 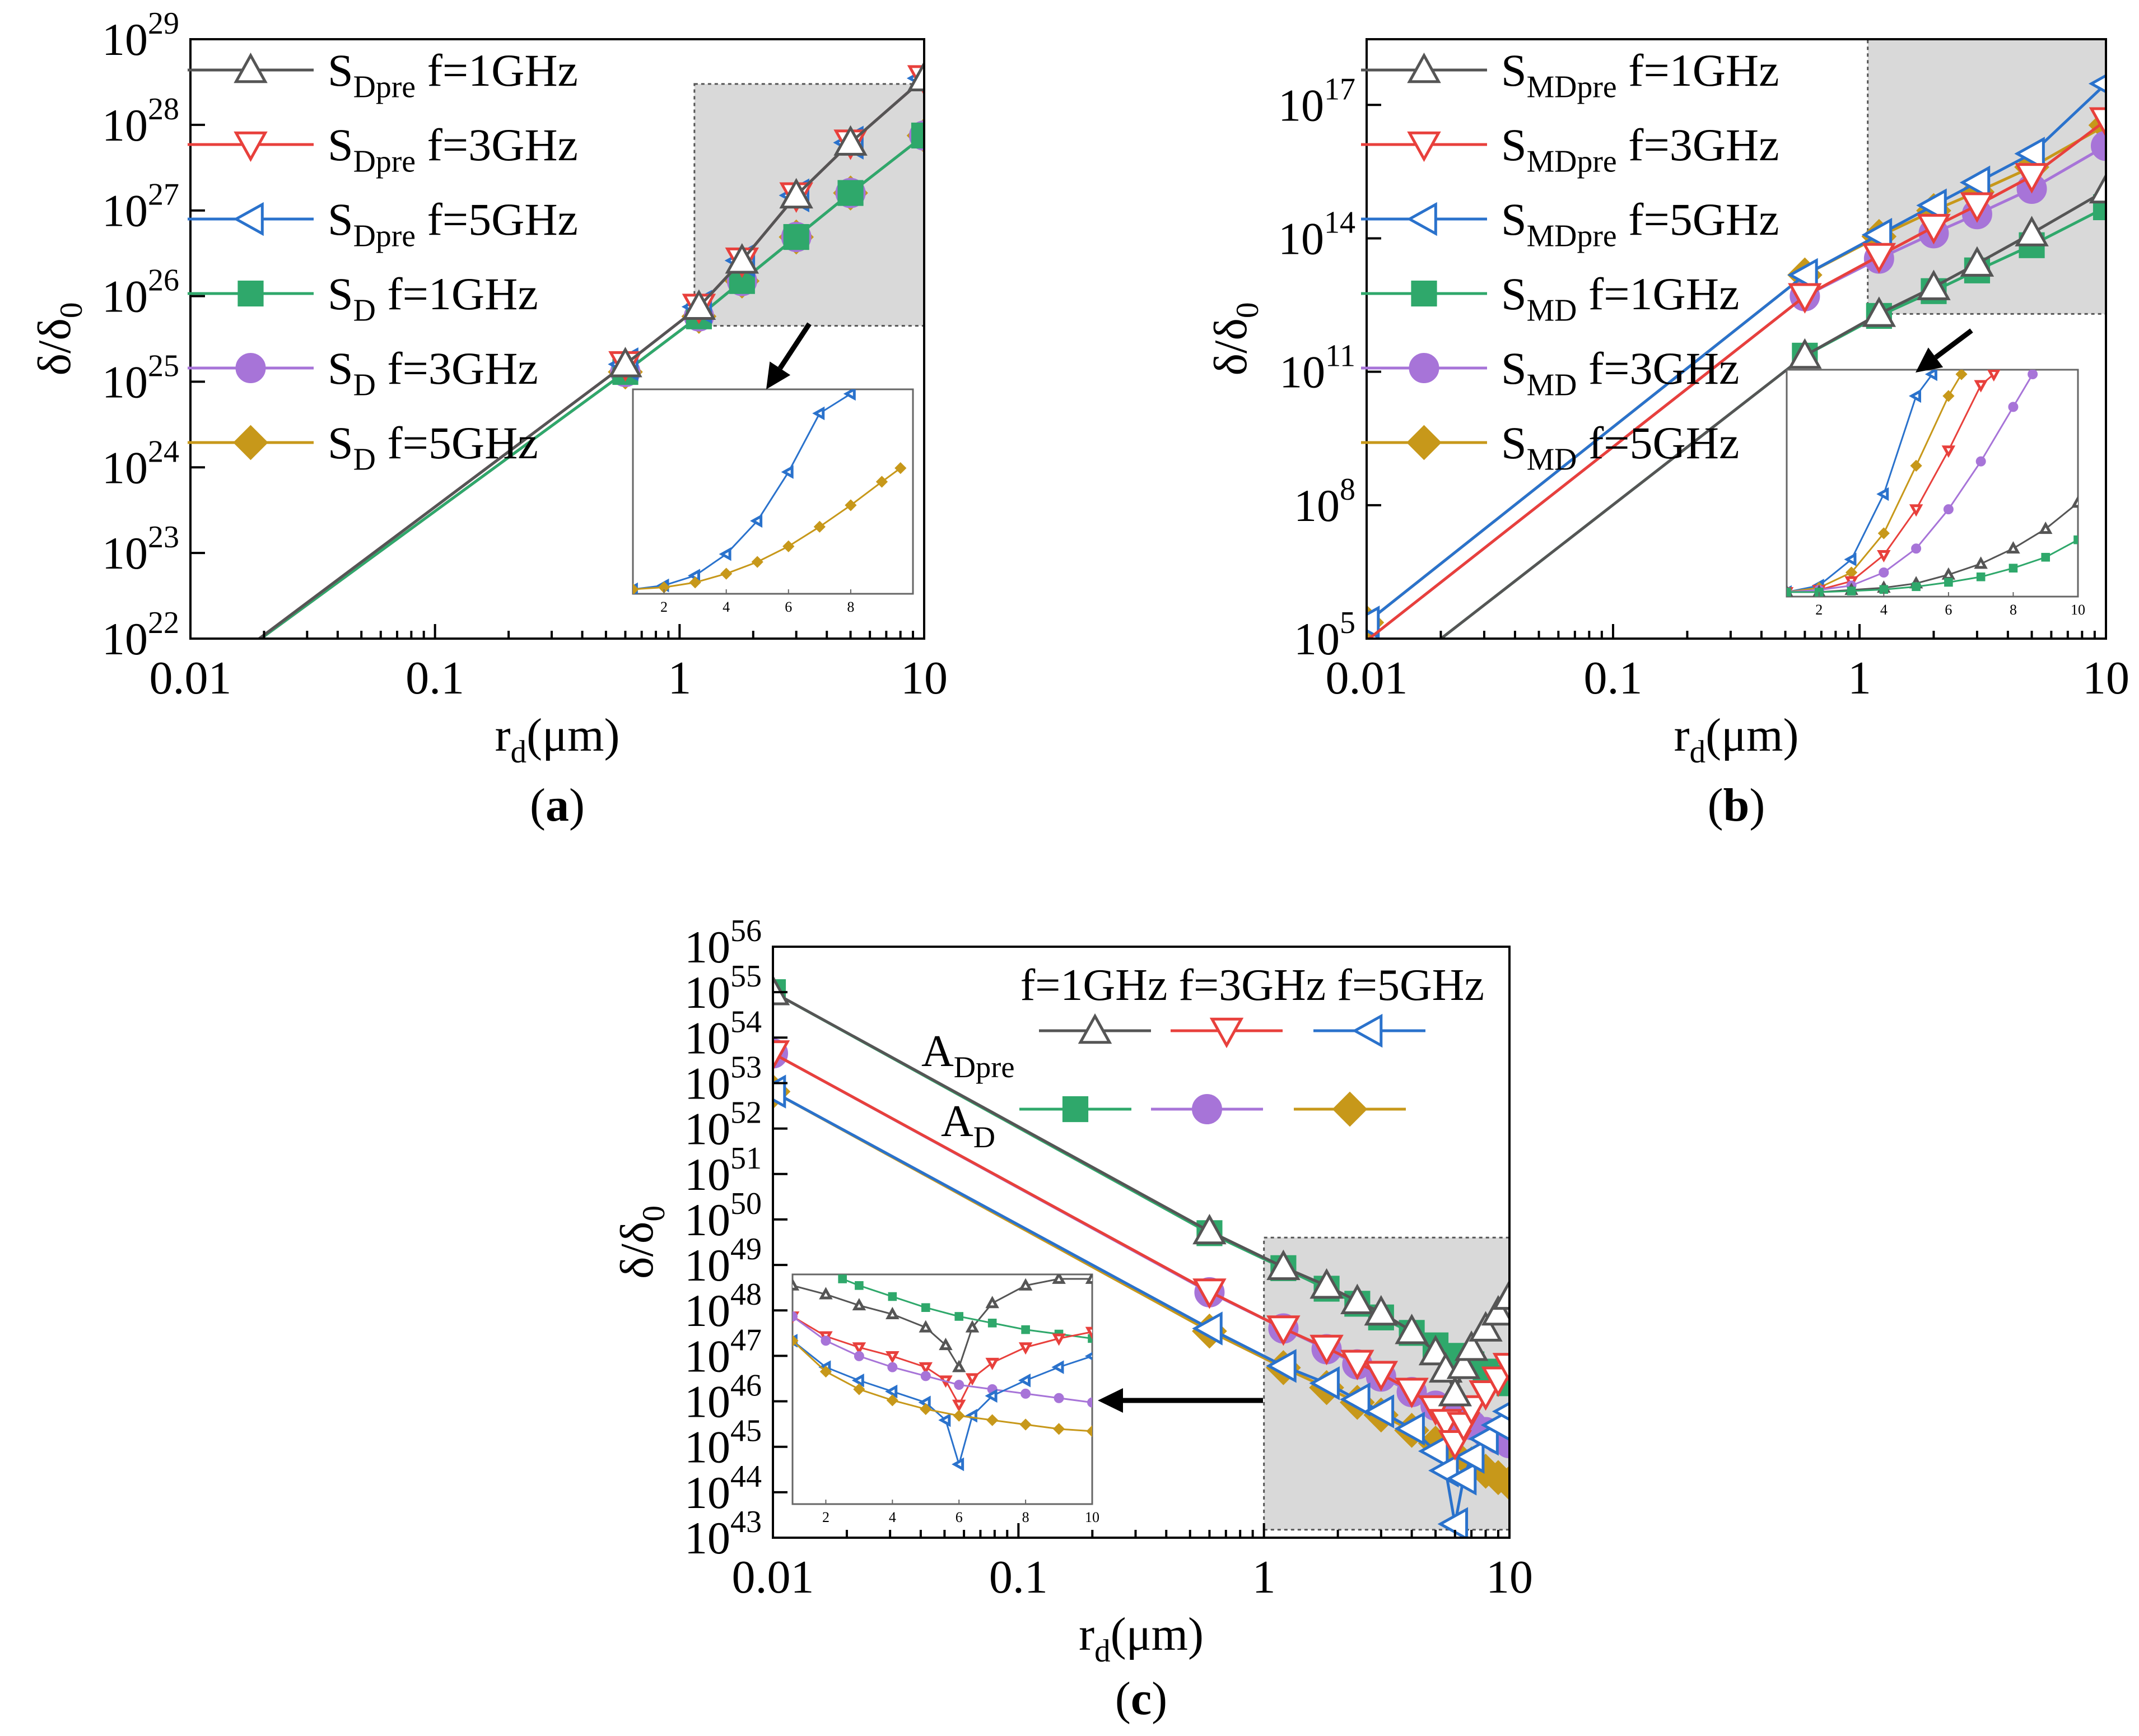 What do you see at coordinates (191, 678) in the screenshot?
I see `x-tick-label: 0.01` at bounding box center [191, 678].